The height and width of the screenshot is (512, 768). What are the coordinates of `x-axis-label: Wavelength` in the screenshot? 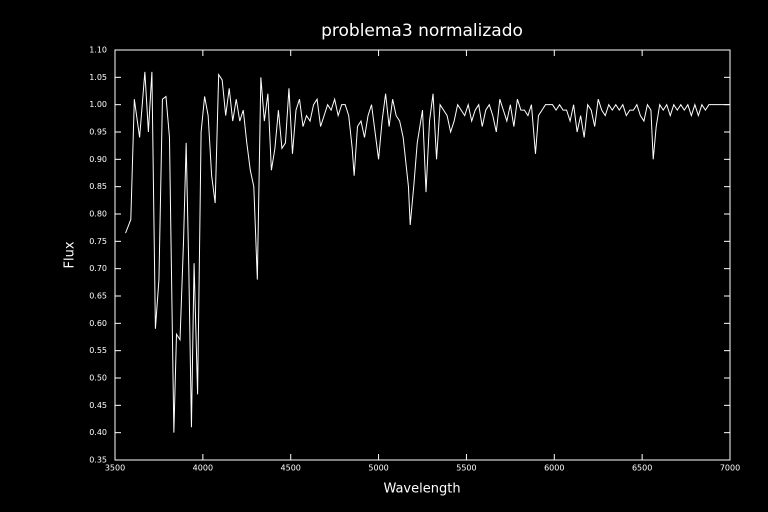 It's located at (421, 489).